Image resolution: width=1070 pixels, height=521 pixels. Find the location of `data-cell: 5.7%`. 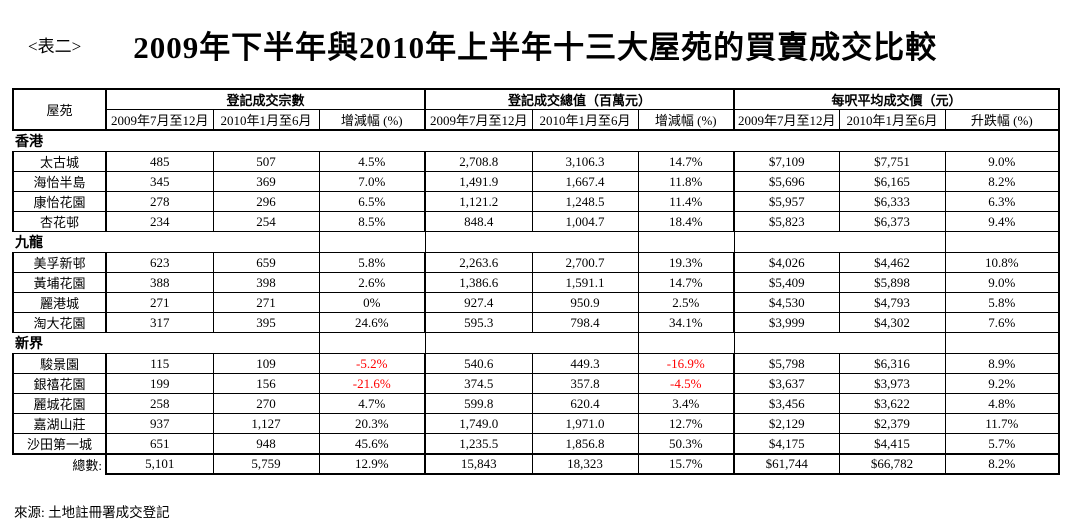

data-cell: 5.7% is located at coordinates (1002, 444).